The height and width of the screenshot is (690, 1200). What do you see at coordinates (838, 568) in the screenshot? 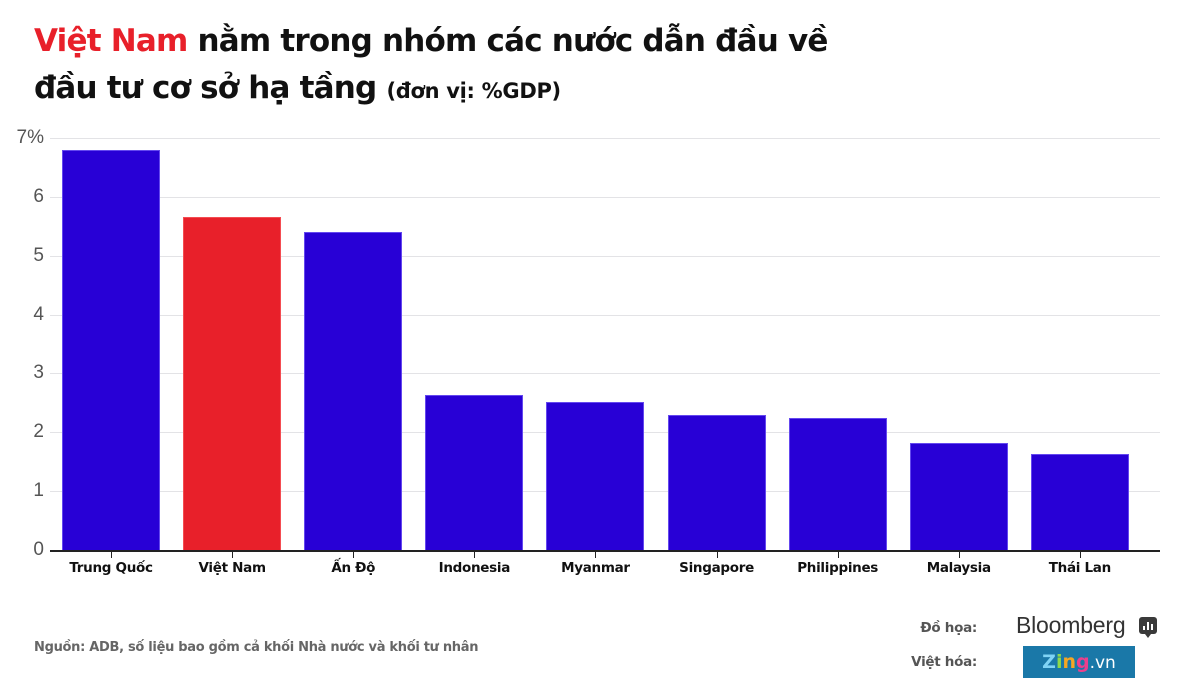
I see `x-axis-label: Philippines` at bounding box center [838, 568].